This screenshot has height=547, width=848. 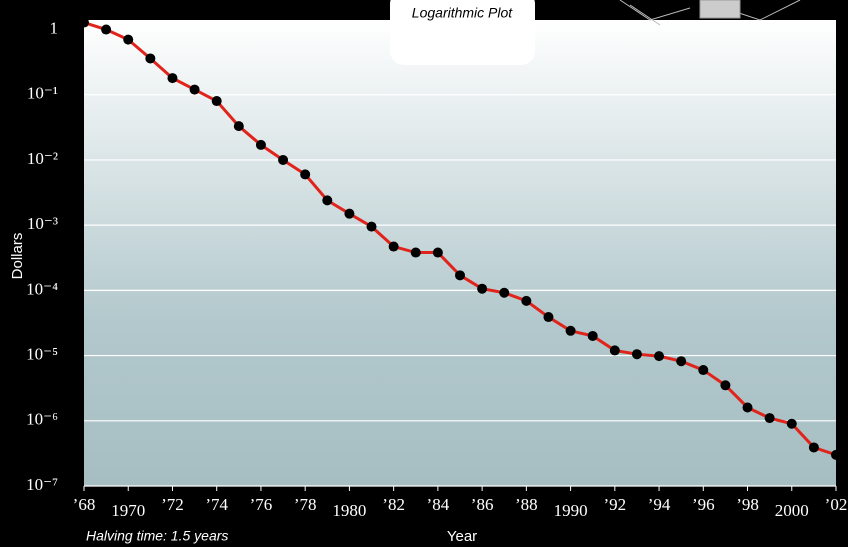 What do you see at coordinates (462, 536) in the screenshot?
I see `x-axis-label: Year` at bounding box center [462, 536].